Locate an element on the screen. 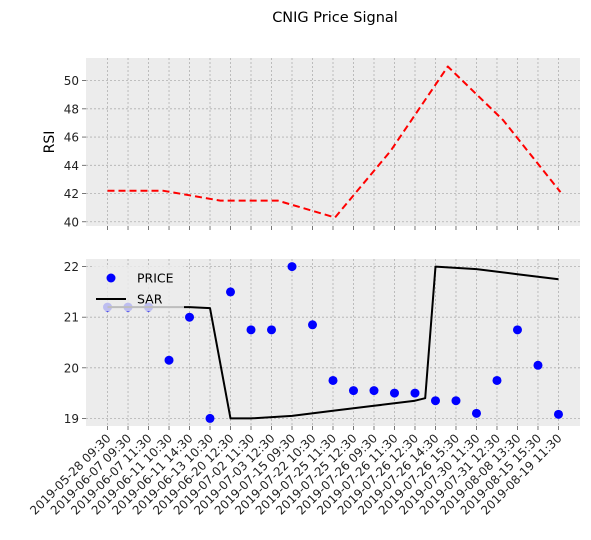 Image resolution: width=591 pixels, height=540 pixels. legend: PRICE SAR is located at coordinates (138, 288).